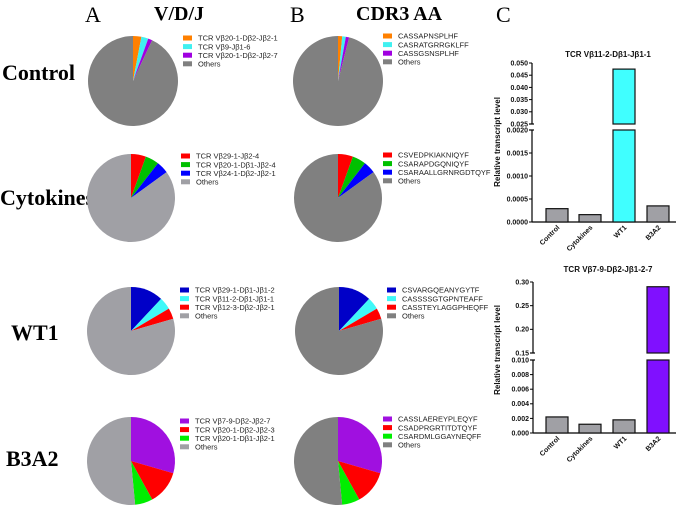 This screenshot has width=685, height=506. What do you see at coordinates (238, 55) in the screenshot?
I see `legend-label: TCR Vβ20-1-Dβ2-Jβ2-7` at bounding box center [238, 55].